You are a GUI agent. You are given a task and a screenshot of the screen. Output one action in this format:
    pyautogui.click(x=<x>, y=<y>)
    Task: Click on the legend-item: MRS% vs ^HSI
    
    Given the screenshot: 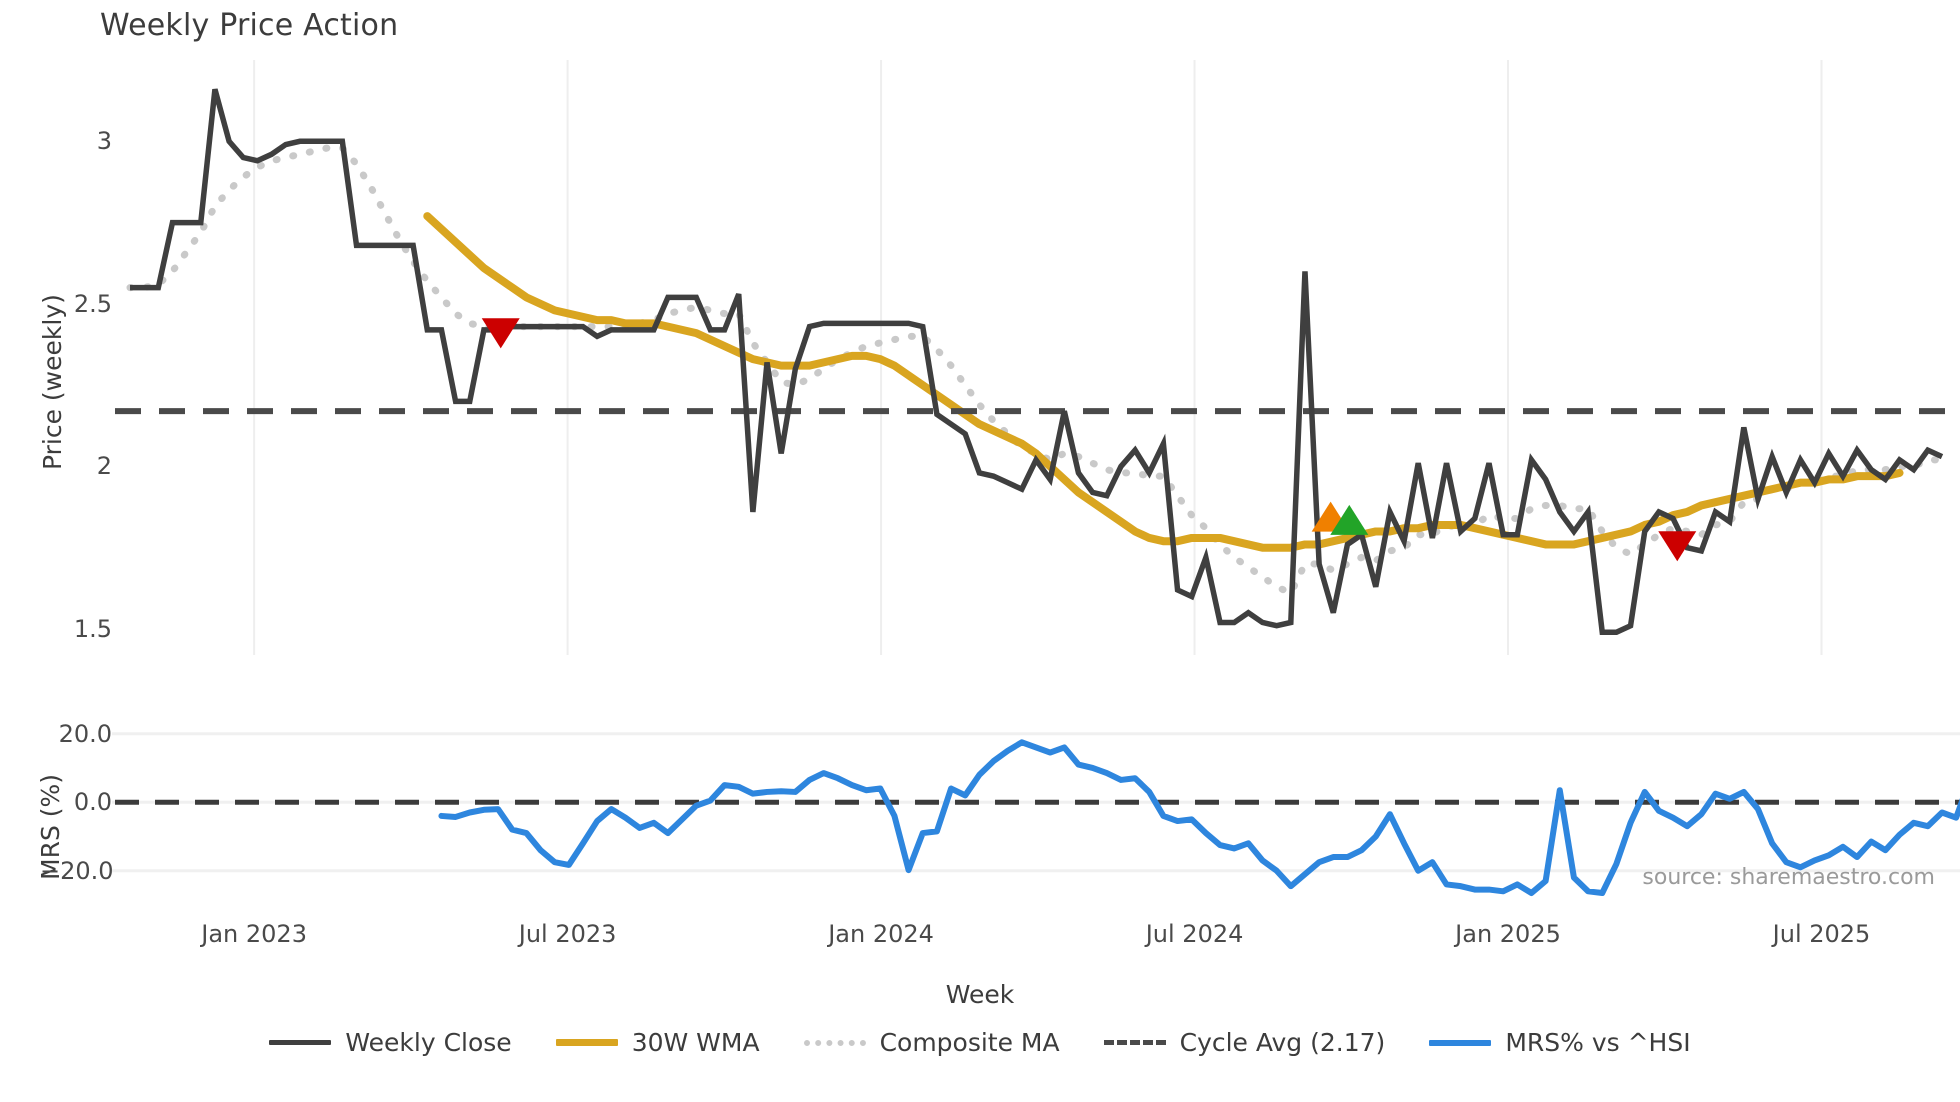 What is the action you would take?
    pyautogui.click(x=1560, y=1042)
    